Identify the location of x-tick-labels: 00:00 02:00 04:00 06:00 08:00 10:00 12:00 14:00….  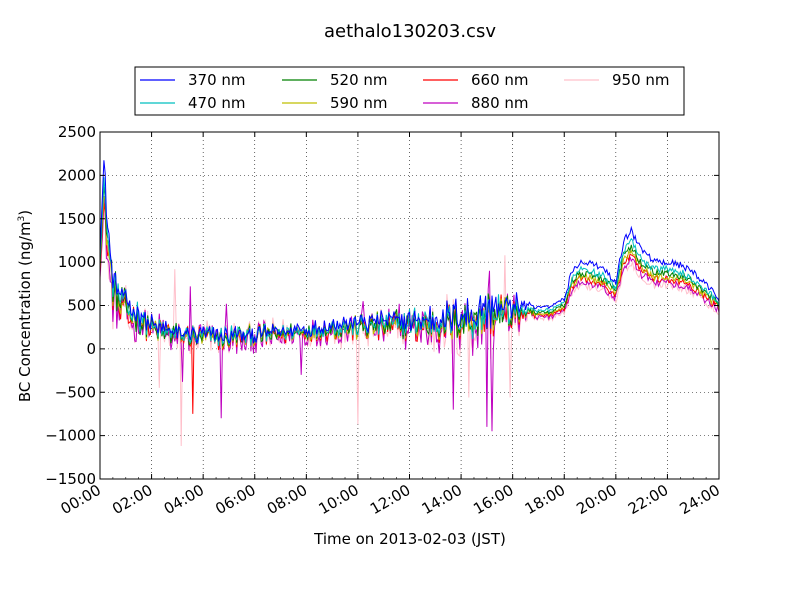
(390, 499).